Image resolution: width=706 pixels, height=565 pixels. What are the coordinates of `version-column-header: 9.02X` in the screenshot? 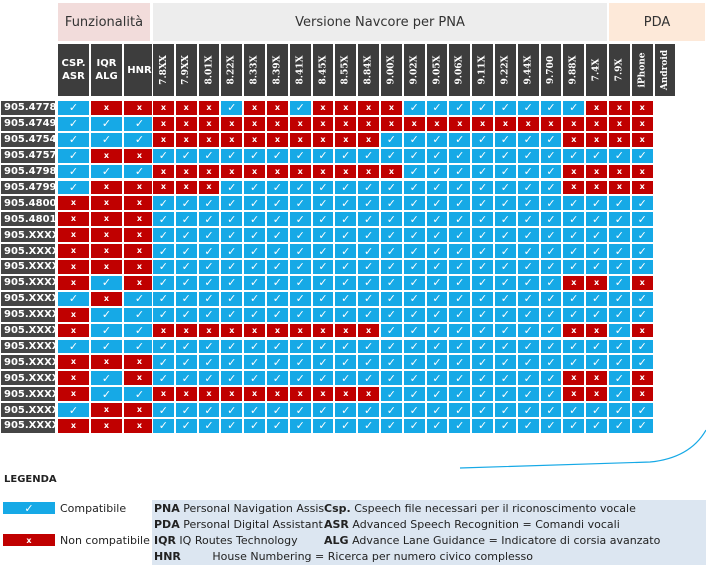 It's located at (414, 70).